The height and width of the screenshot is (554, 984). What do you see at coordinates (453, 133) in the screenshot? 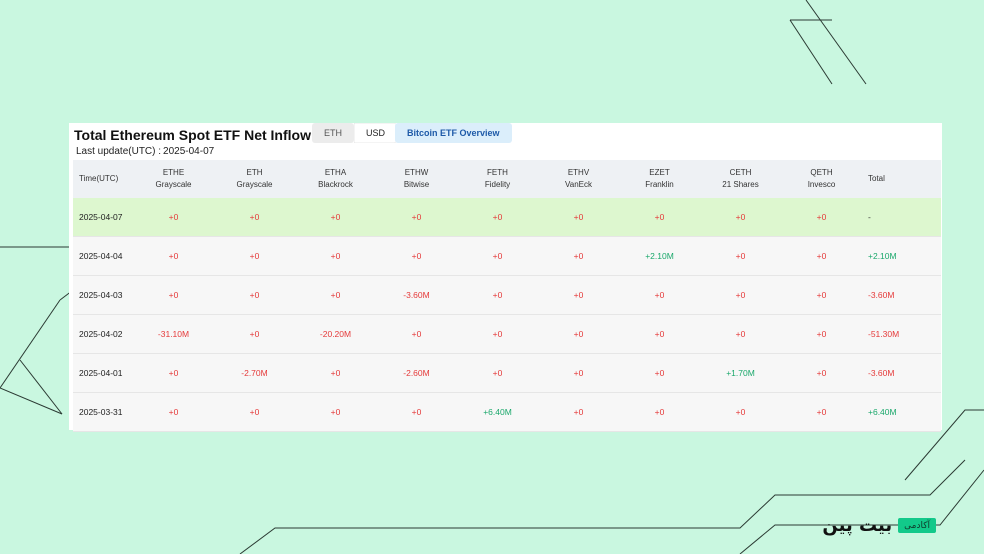
I see `bitcoin-etf-overview-button: Bitcoin ETF Overview` at bounding box center [453, 133].